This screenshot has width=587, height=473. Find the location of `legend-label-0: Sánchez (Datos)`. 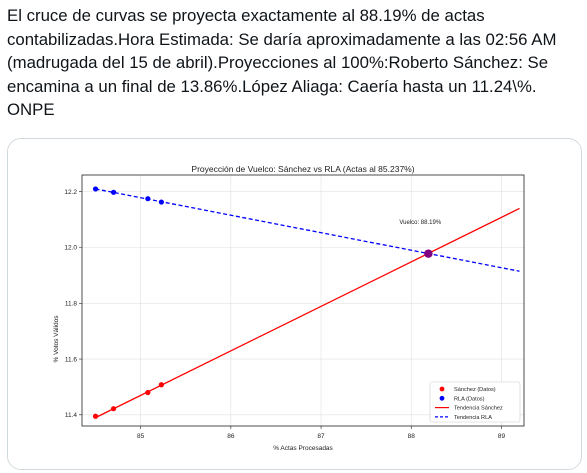

legend-label-0: Sánchez (Datos) is located at coordinates (475, 390).